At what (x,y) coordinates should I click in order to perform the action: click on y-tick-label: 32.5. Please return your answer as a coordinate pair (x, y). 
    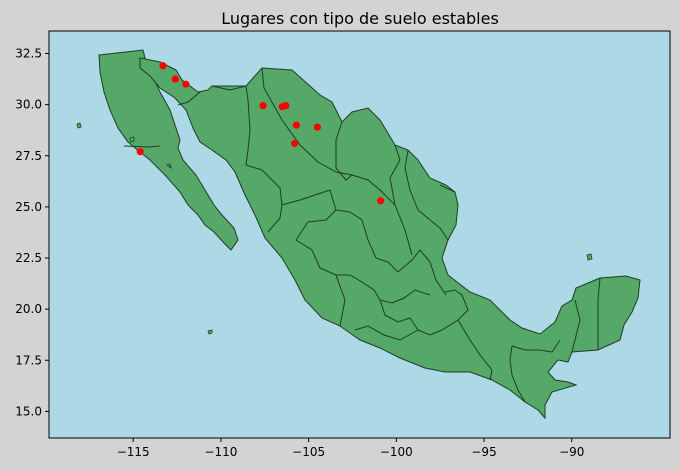
    Looking at the image, I should click on (28, 53).